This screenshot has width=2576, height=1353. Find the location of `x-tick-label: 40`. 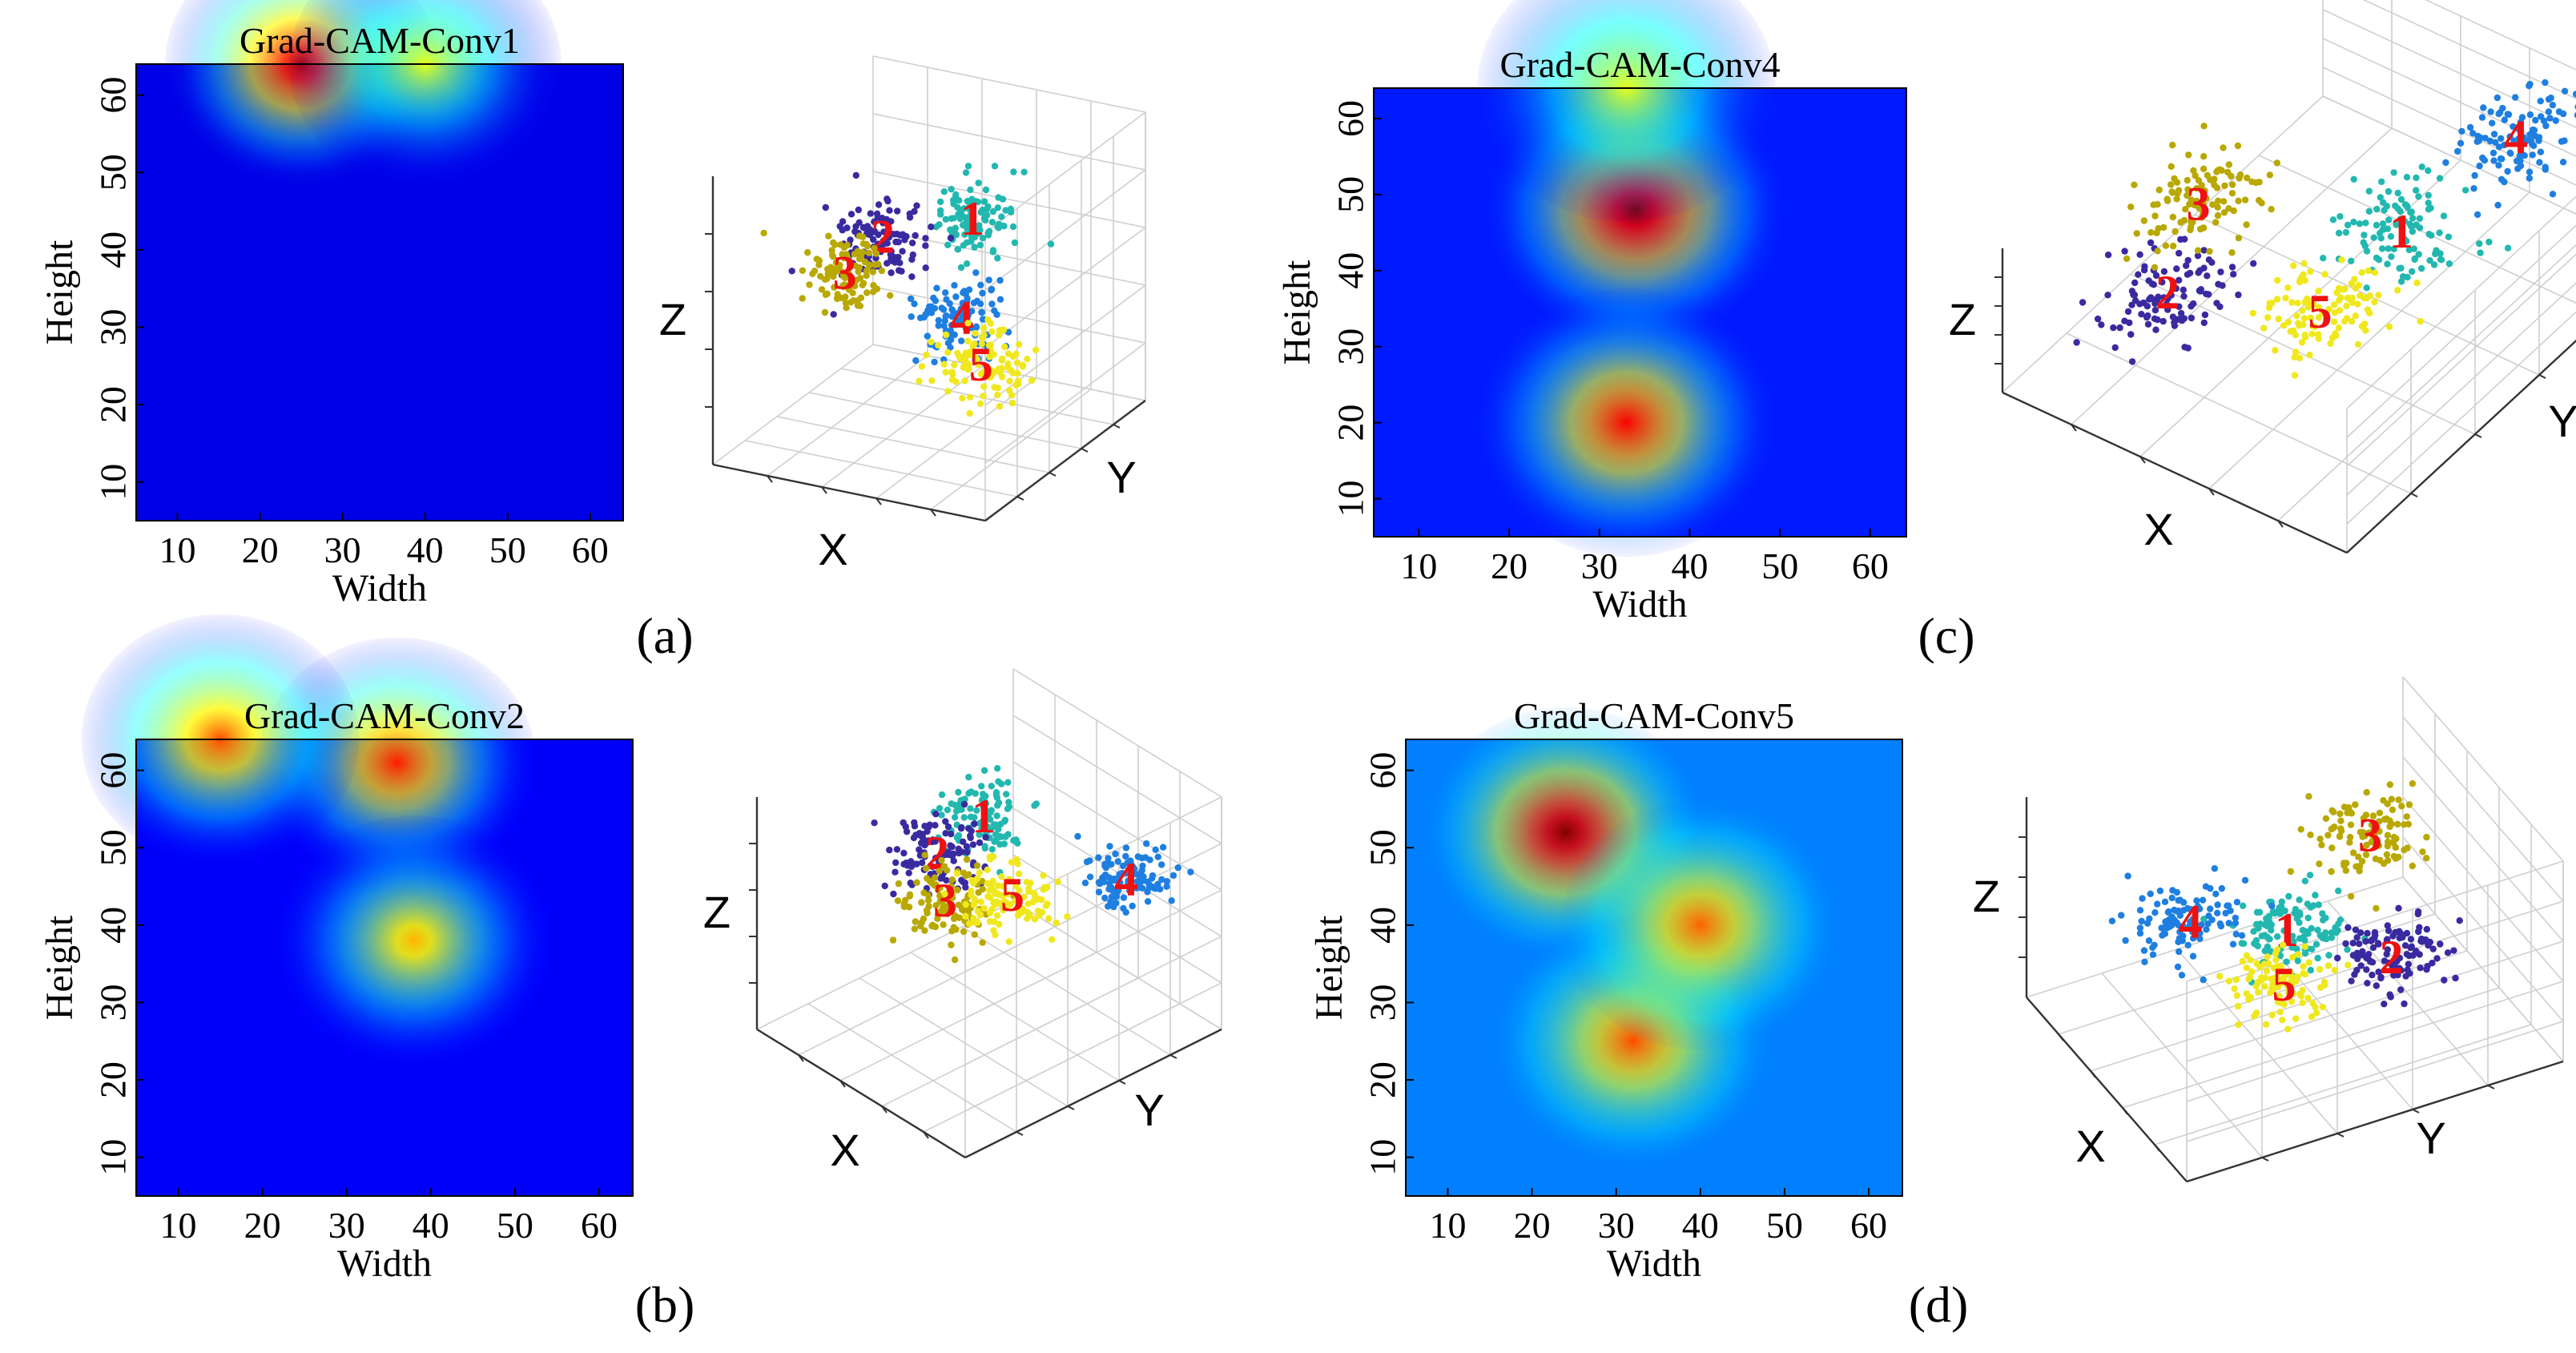

x-tick-label: 40 is located at coordinates (426, 550).